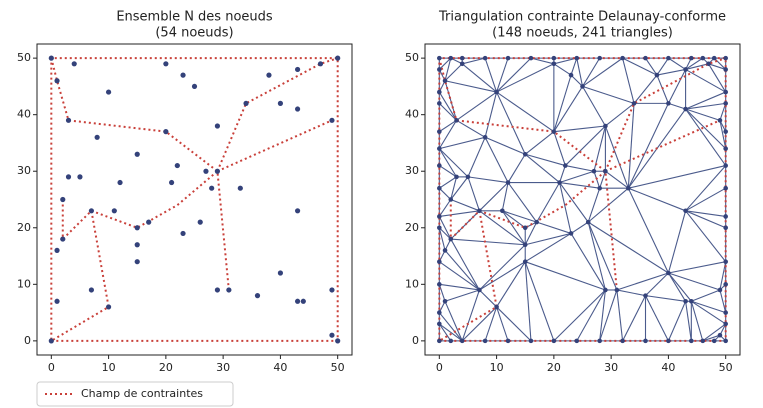 This screenshot has height=408, width=763. Describe the element at coordinates (497, 367) in the screenshot. I see `x-tick-label: 10` at that location.